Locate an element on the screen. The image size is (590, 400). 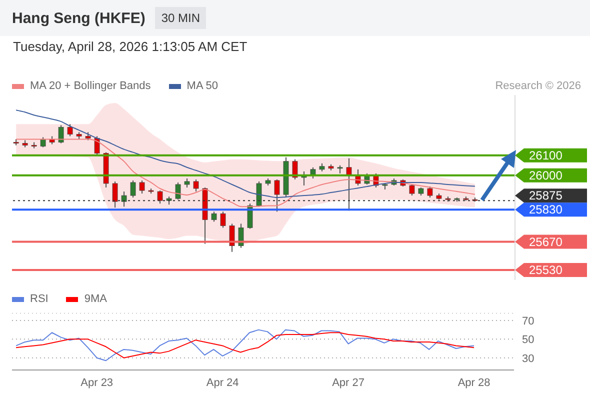
x-tick-label: Apr 23 is located at coordinates (97, 382).